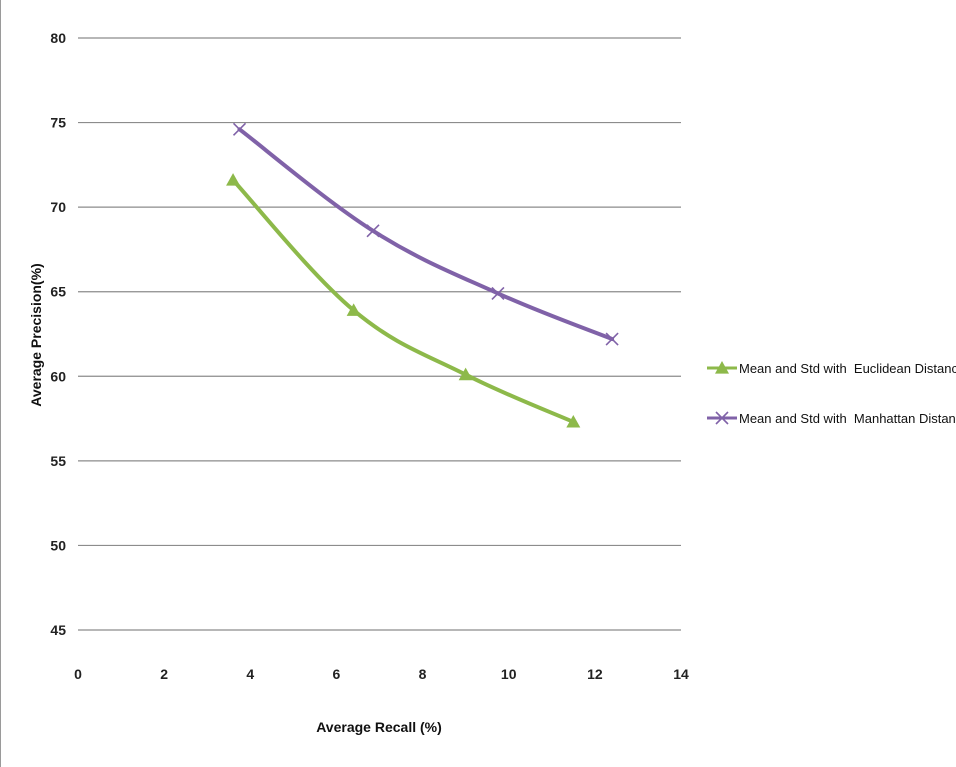  I want to click on legend-item: Mean and Std with Manhattan Distance, so click(831, 418).